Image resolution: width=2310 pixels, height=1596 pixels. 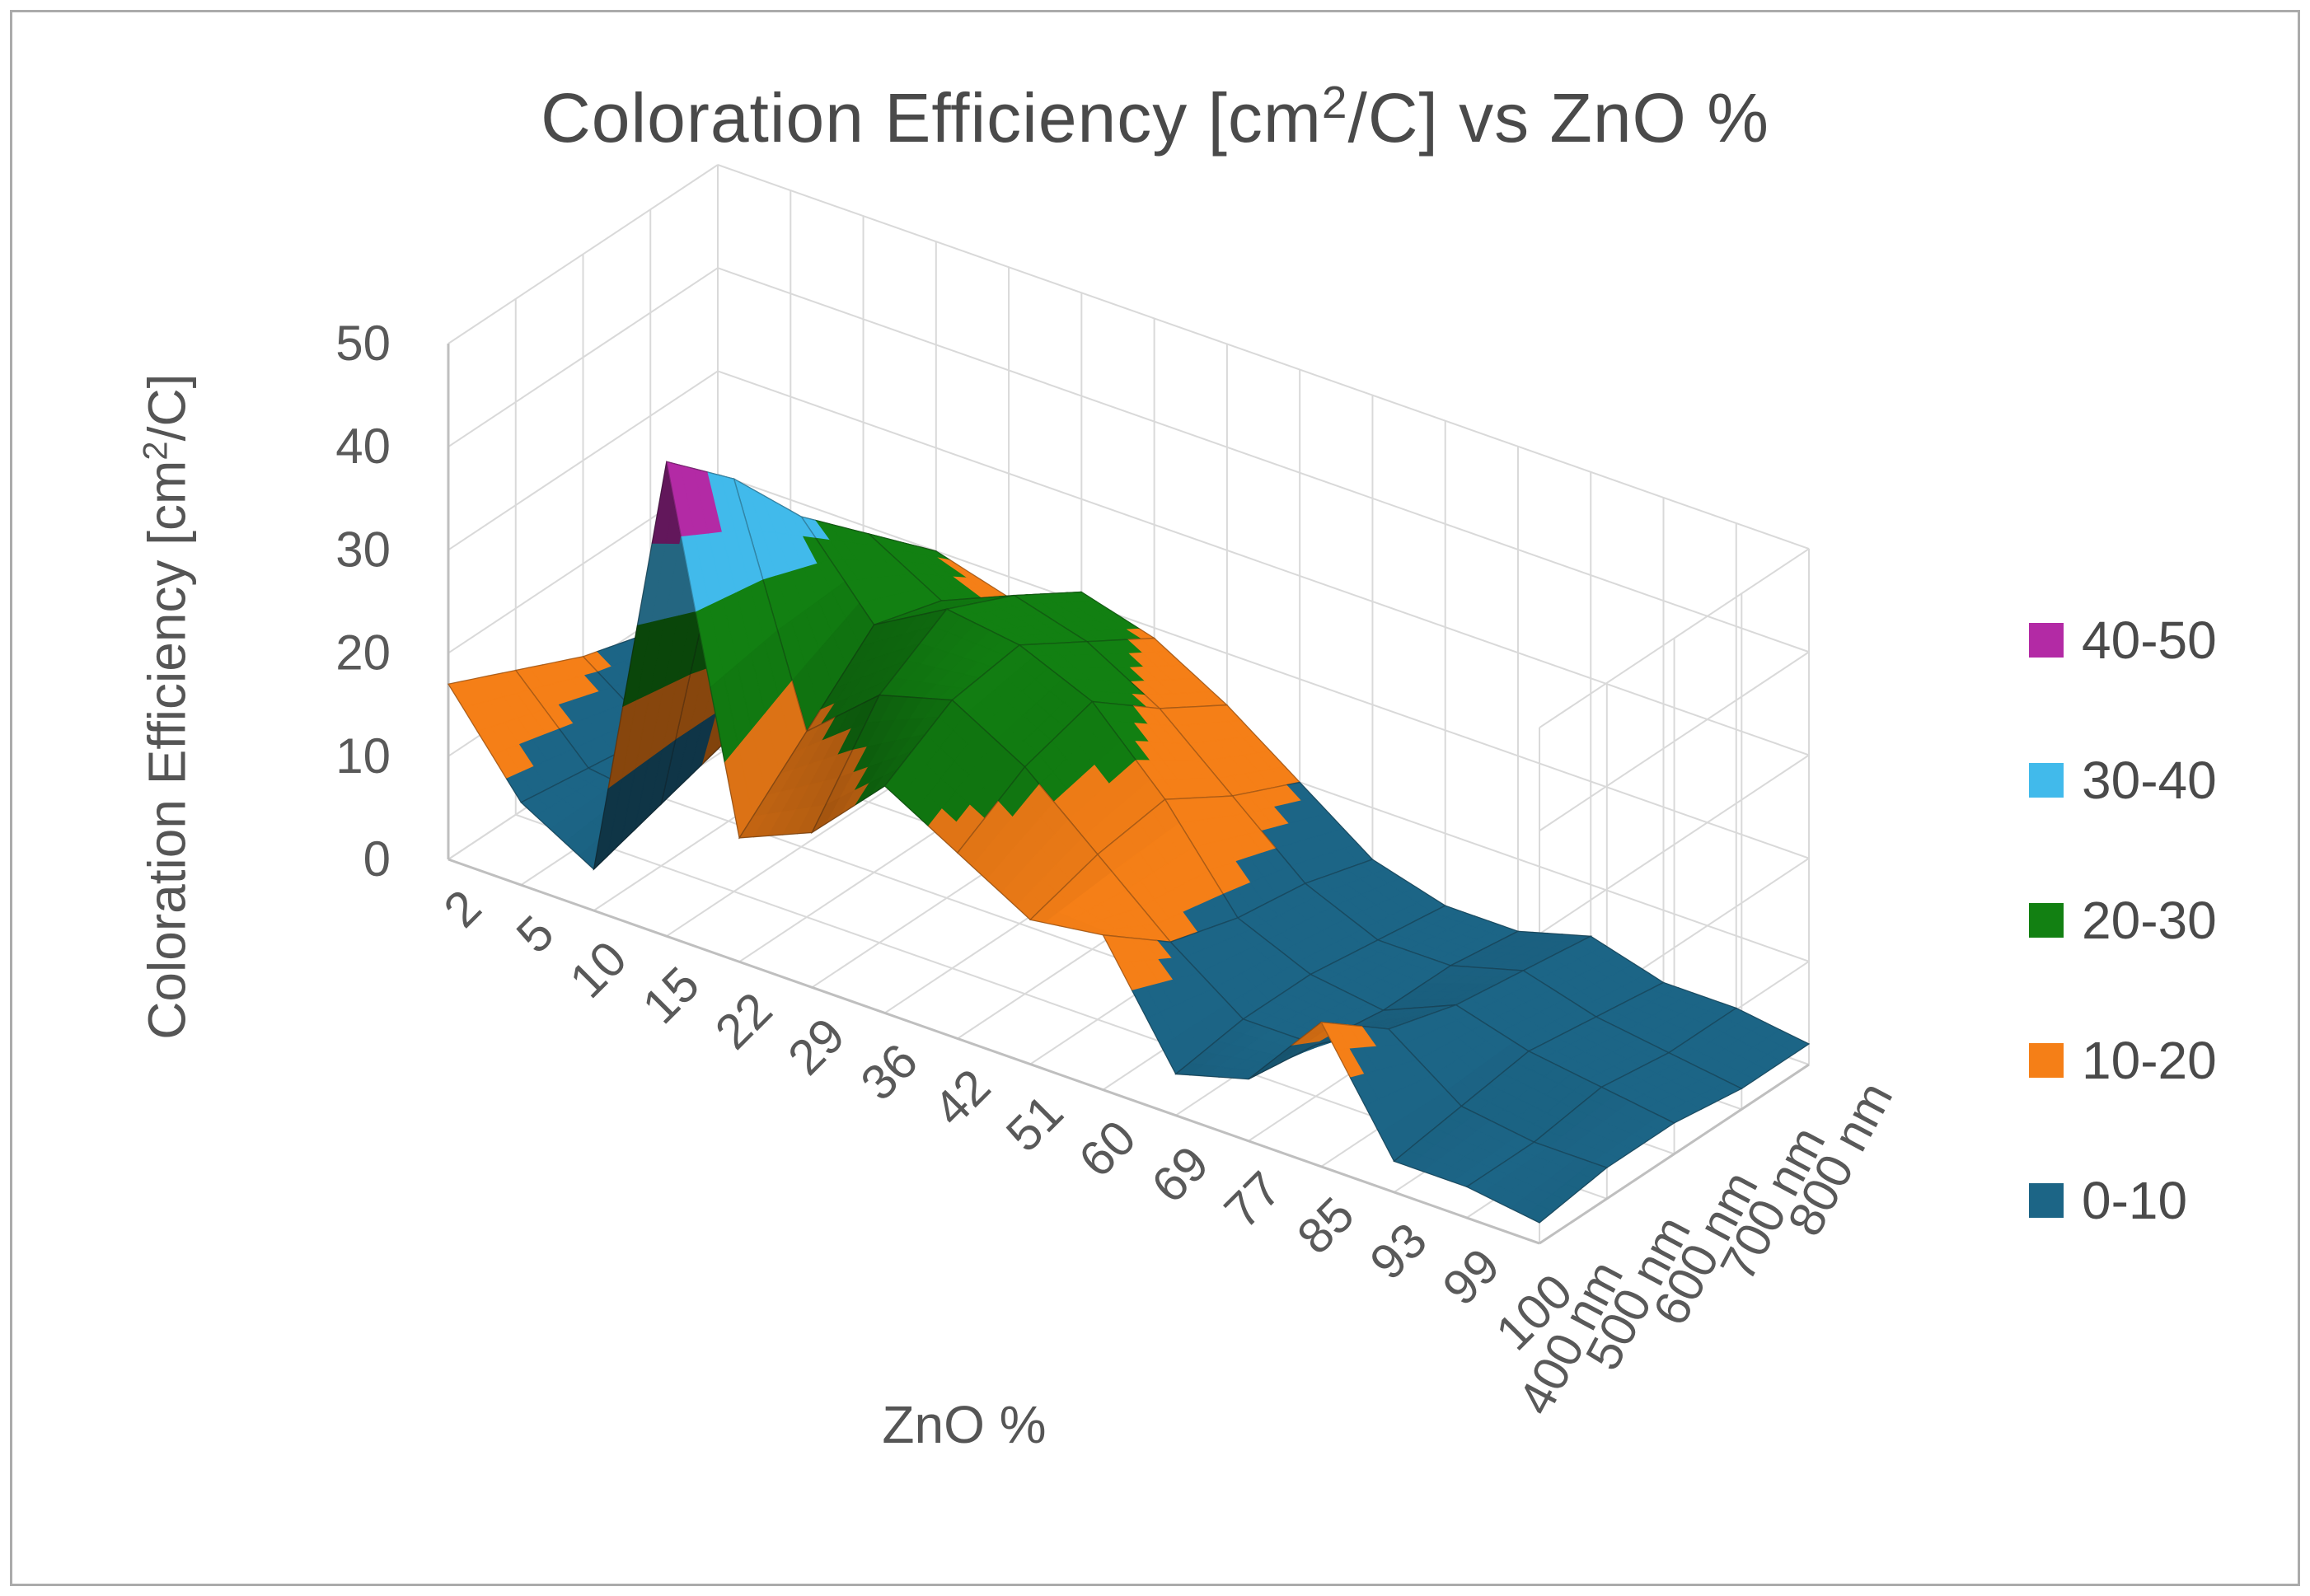 I want to click on z-tick-label: 20, so click(x=363, y=653).